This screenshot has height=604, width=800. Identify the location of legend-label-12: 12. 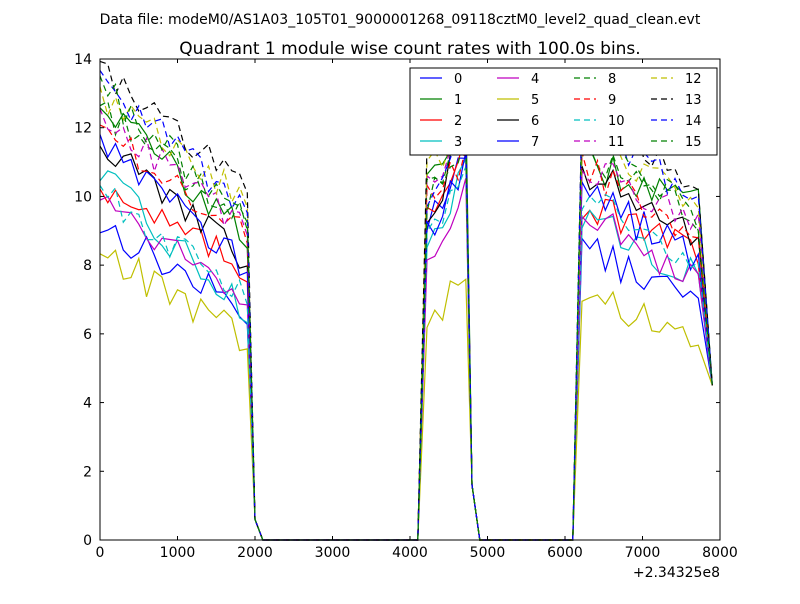
(693, 79).